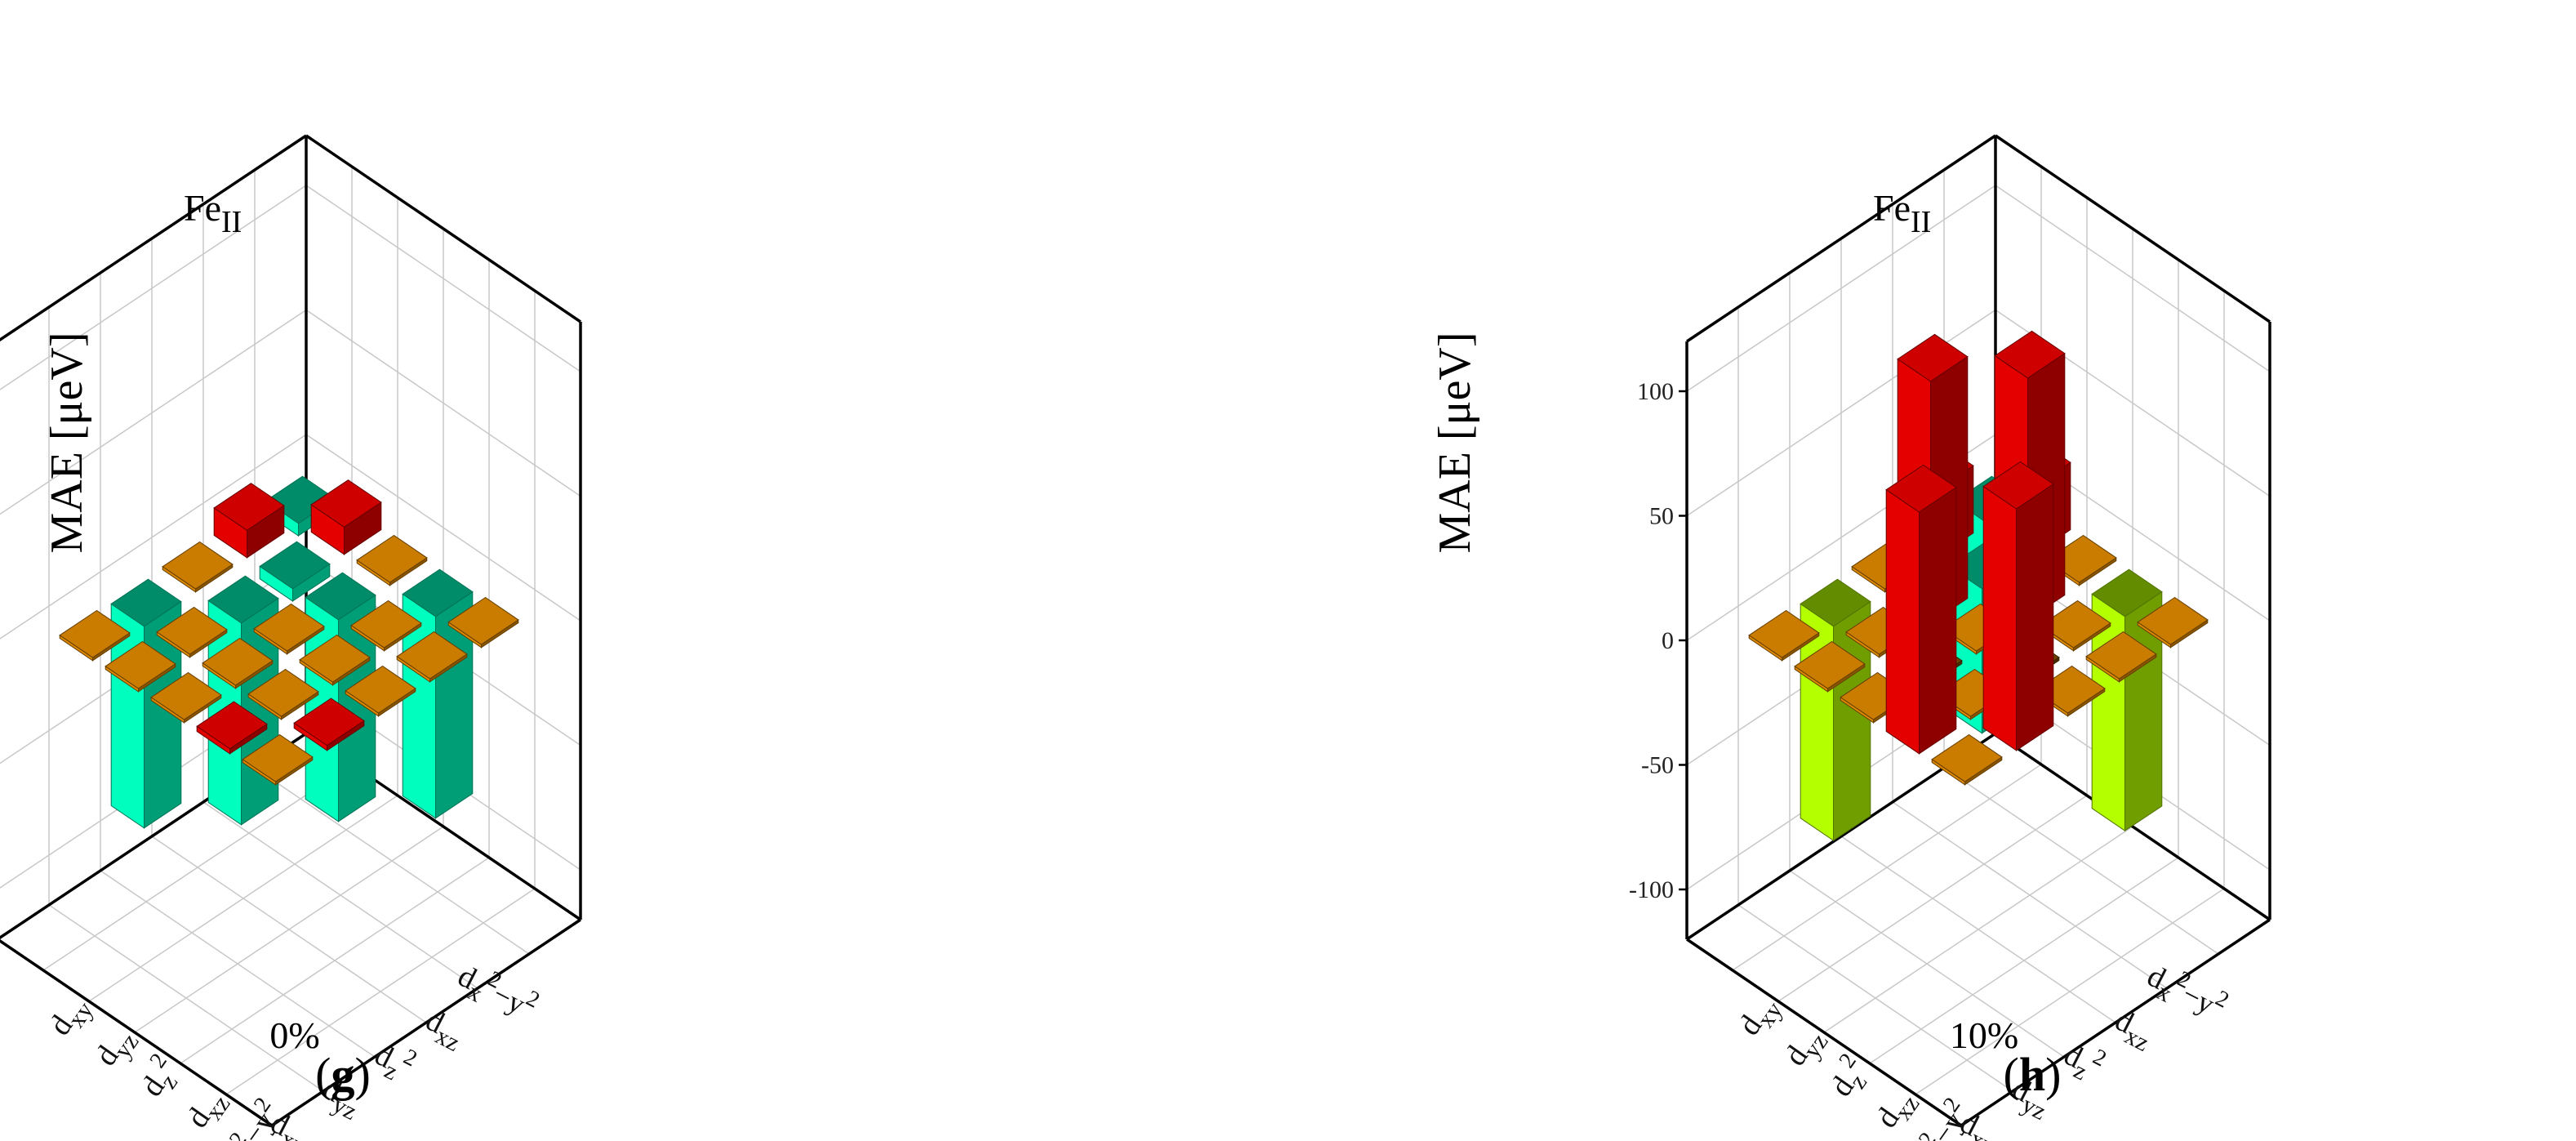 The image size is (2576, 1141). I want to click on y-tick-label: 50, so click(1661, 516).